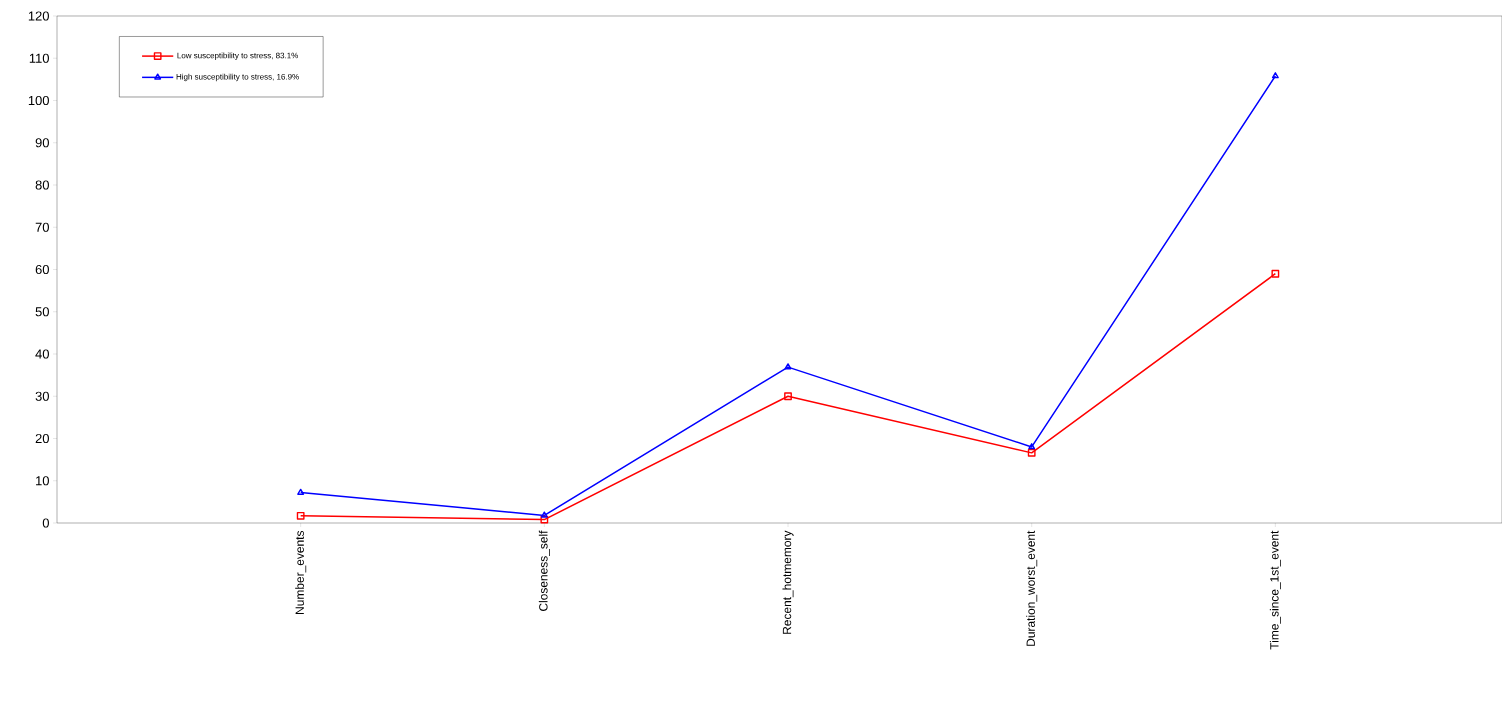  I want to click on y-tick-label: 40, so click(42, 354).